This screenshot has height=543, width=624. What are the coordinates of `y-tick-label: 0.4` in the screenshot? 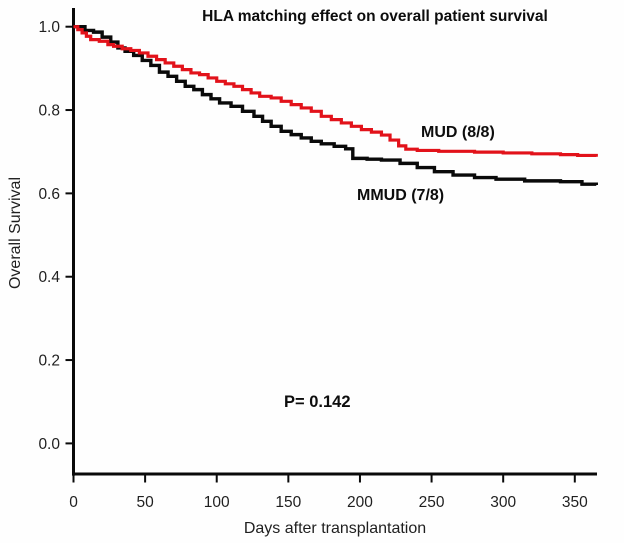 It's located at (49, 277).